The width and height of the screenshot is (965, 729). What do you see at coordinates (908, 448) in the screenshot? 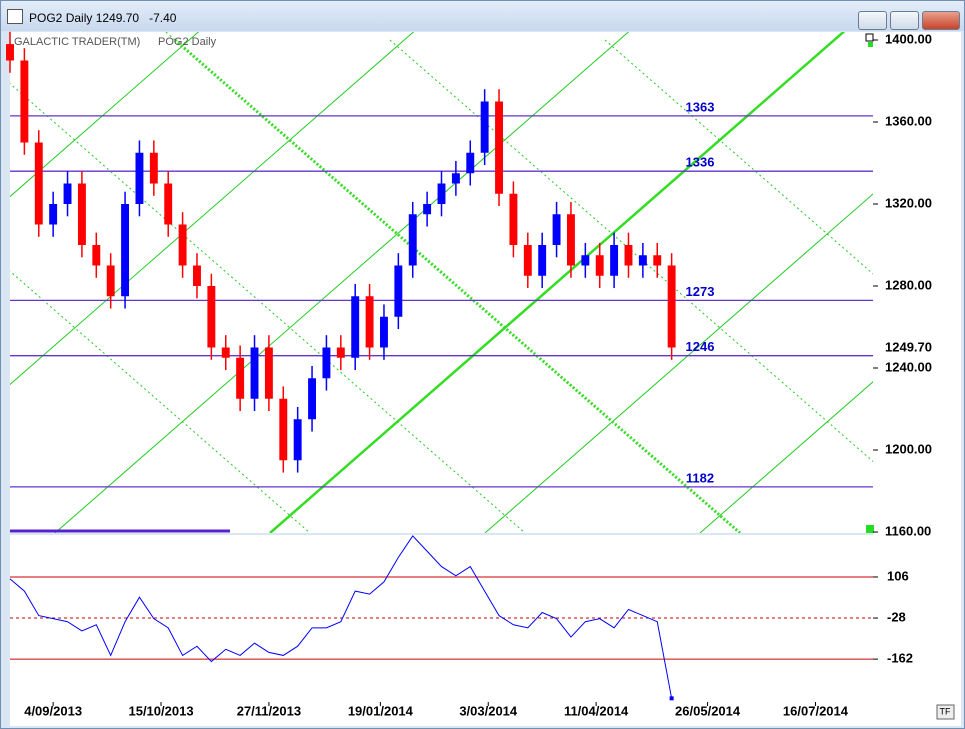
I see `y-tick-label: 1200.00` at bounding box center [908, 448].